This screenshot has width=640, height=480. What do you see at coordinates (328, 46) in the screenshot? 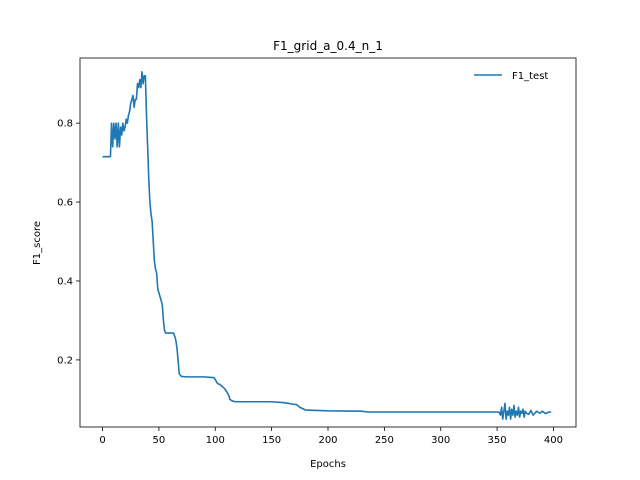
I see `chart-title: F1_grid_a_0.4_n_1` at bounding box center [328, 46].